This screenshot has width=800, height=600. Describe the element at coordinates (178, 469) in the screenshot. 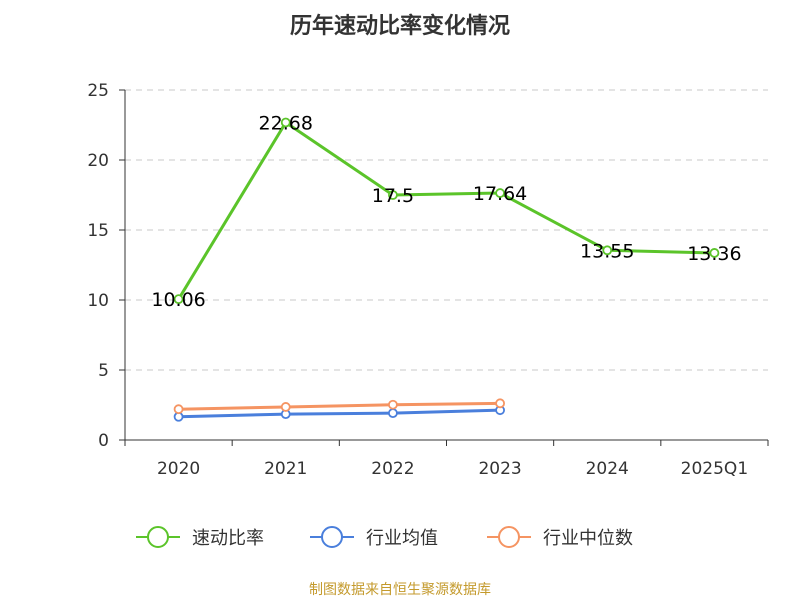

I see `x-tick-label: 2020` at that location.